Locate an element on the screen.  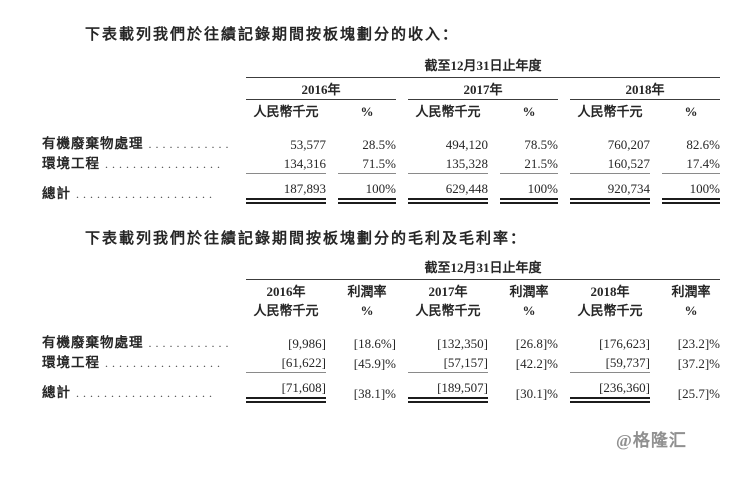
table2-year-2017: 2017年 is located at coordinates (448, 291).